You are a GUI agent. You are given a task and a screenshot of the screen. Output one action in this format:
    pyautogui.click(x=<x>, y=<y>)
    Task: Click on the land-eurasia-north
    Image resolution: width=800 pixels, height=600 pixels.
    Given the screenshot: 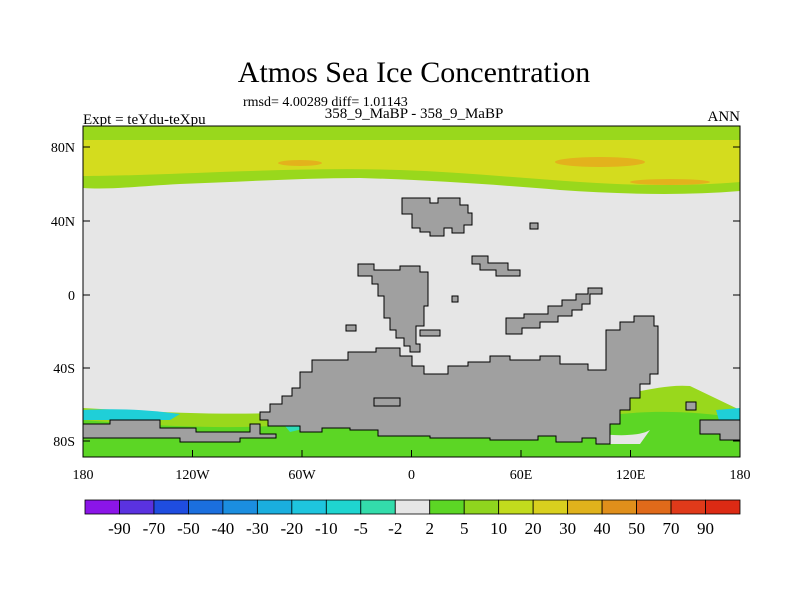 What is the action you would take?
    pyautogui.click(x=437, y=217)
    